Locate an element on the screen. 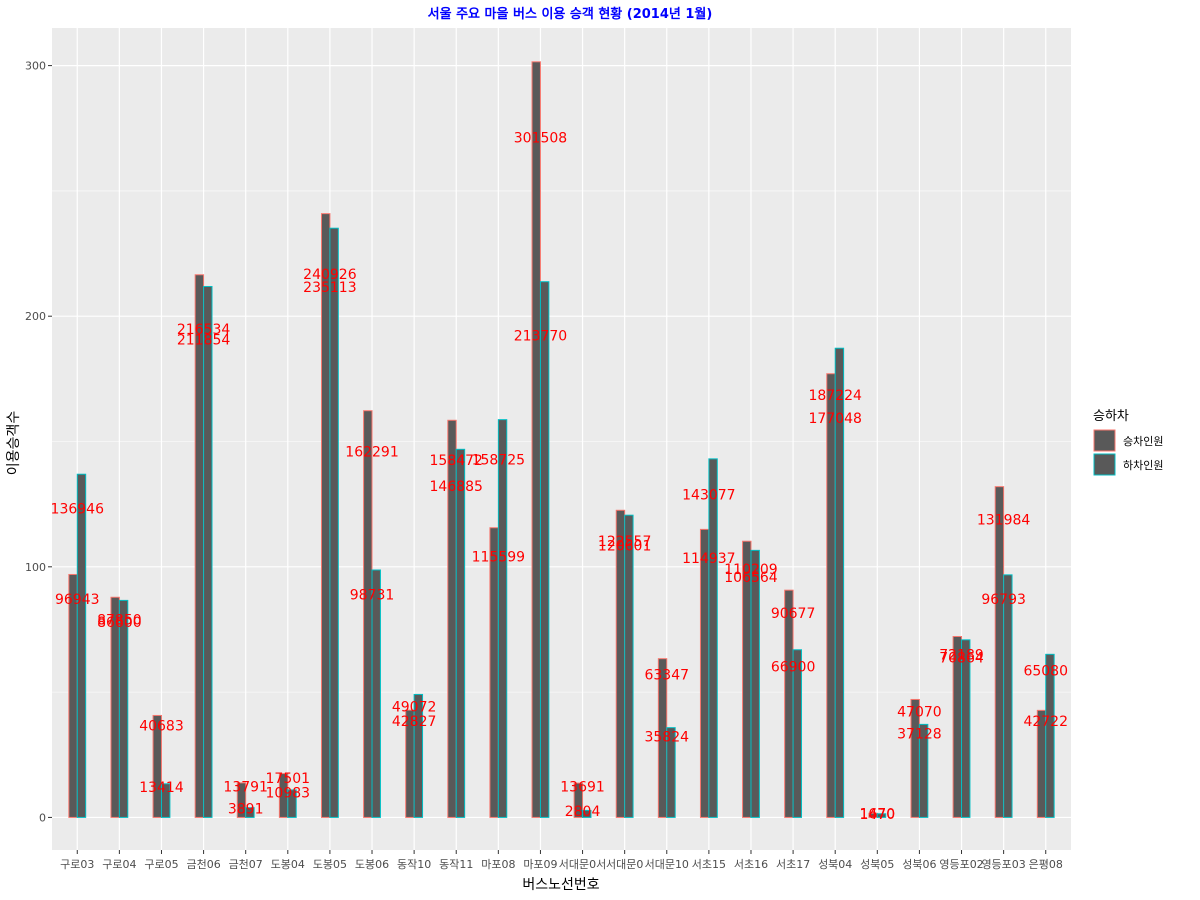  x-tick-label: 금천07 is located at coordinates (246, 864).